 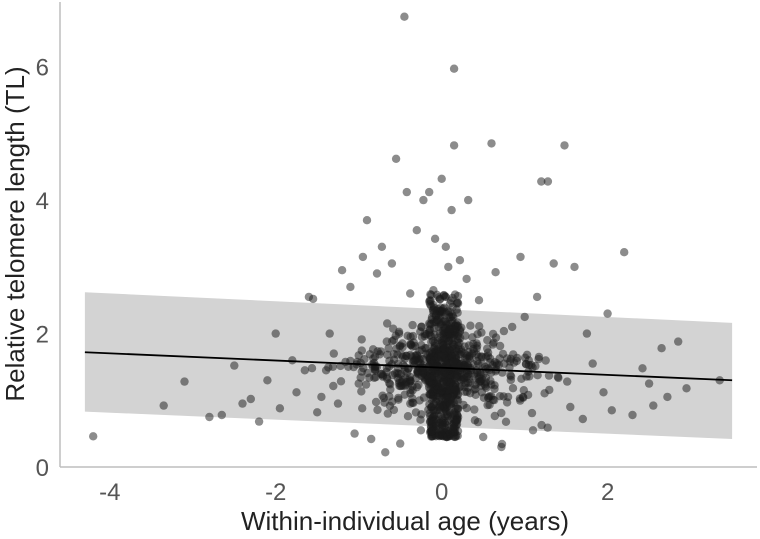 I want to click on y-tick-label: 2, so click(x=42, y=335).